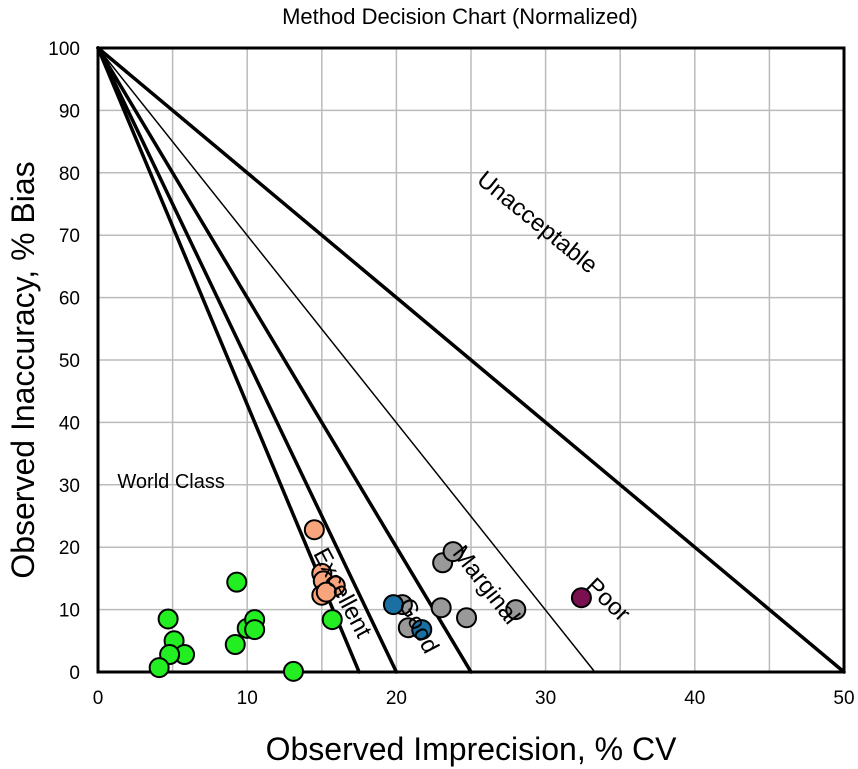  I want to click on y-tick-label: 30, so click(69, 486).